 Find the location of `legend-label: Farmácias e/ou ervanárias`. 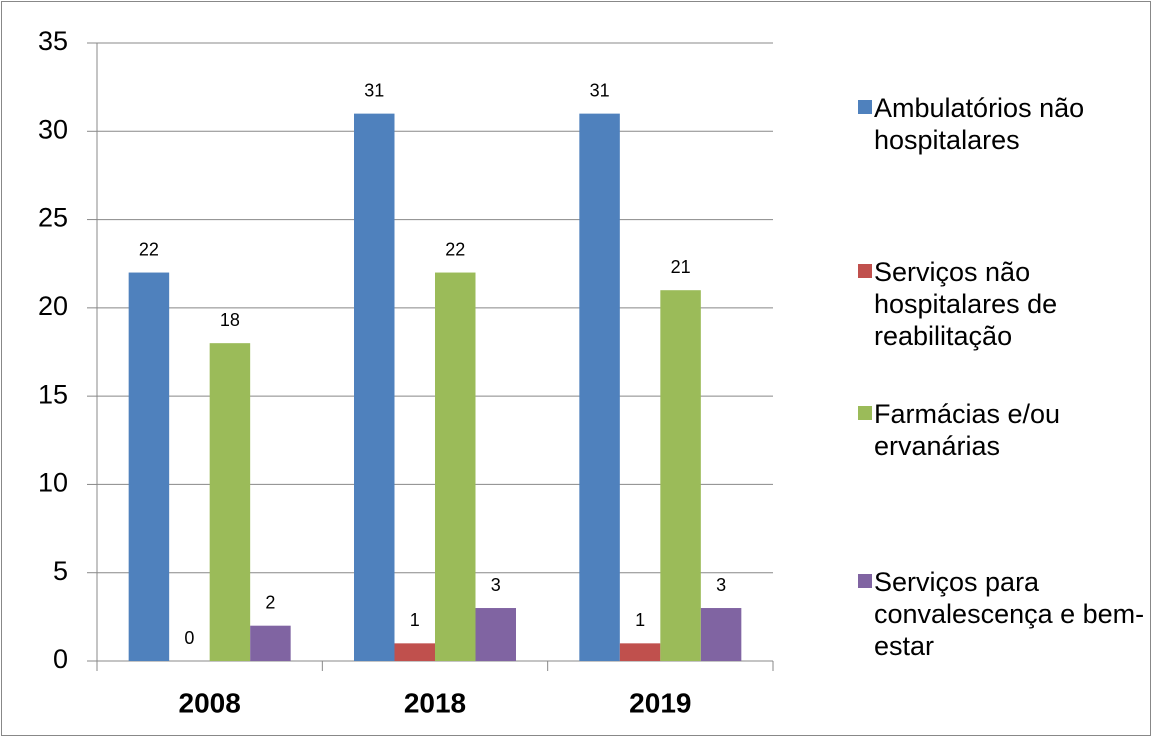

legend-label: Farmácias e/ou ervanárias is located at coordinates (967, 430).